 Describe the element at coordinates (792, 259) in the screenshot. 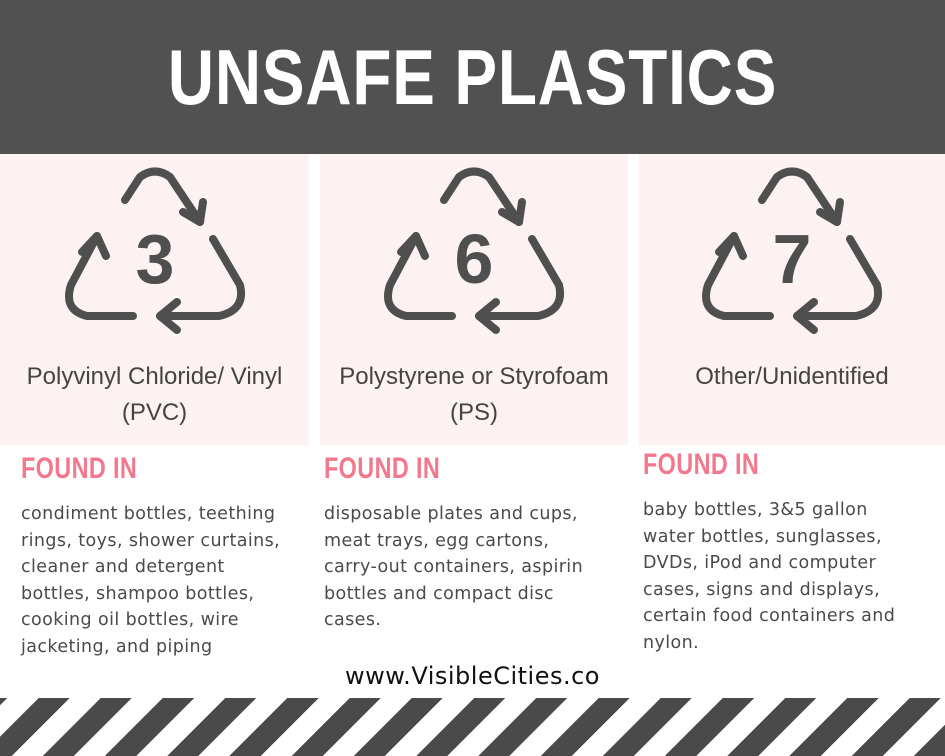

I see `resin-code-7: 7` at that location.